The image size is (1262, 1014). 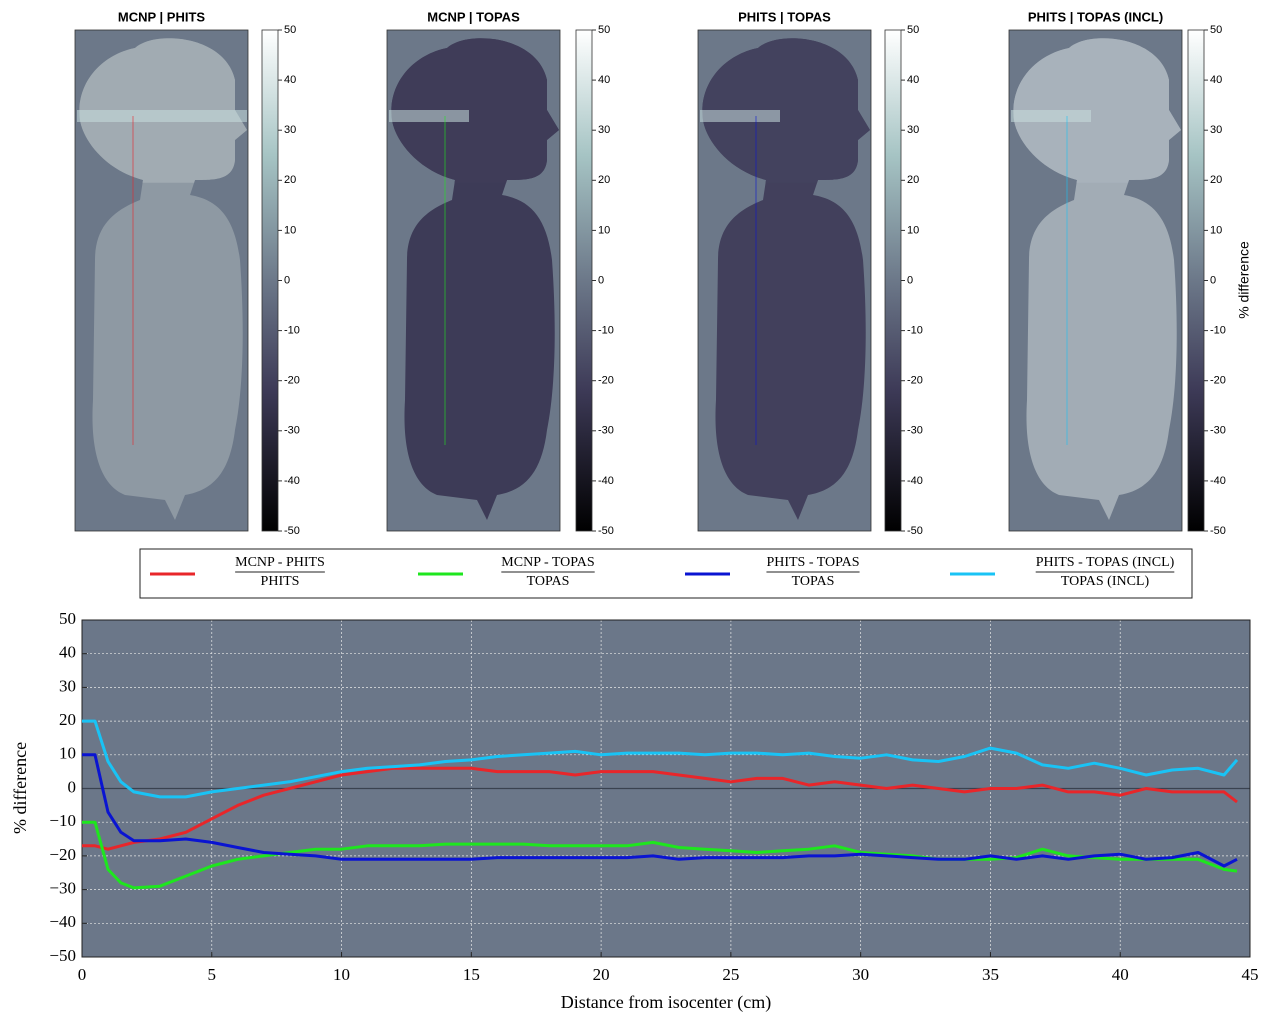 What do you see at coordinates (1120, 974) in the screenshot?
I see `x-tick-label: 40` at bounding box center [1120, 974].